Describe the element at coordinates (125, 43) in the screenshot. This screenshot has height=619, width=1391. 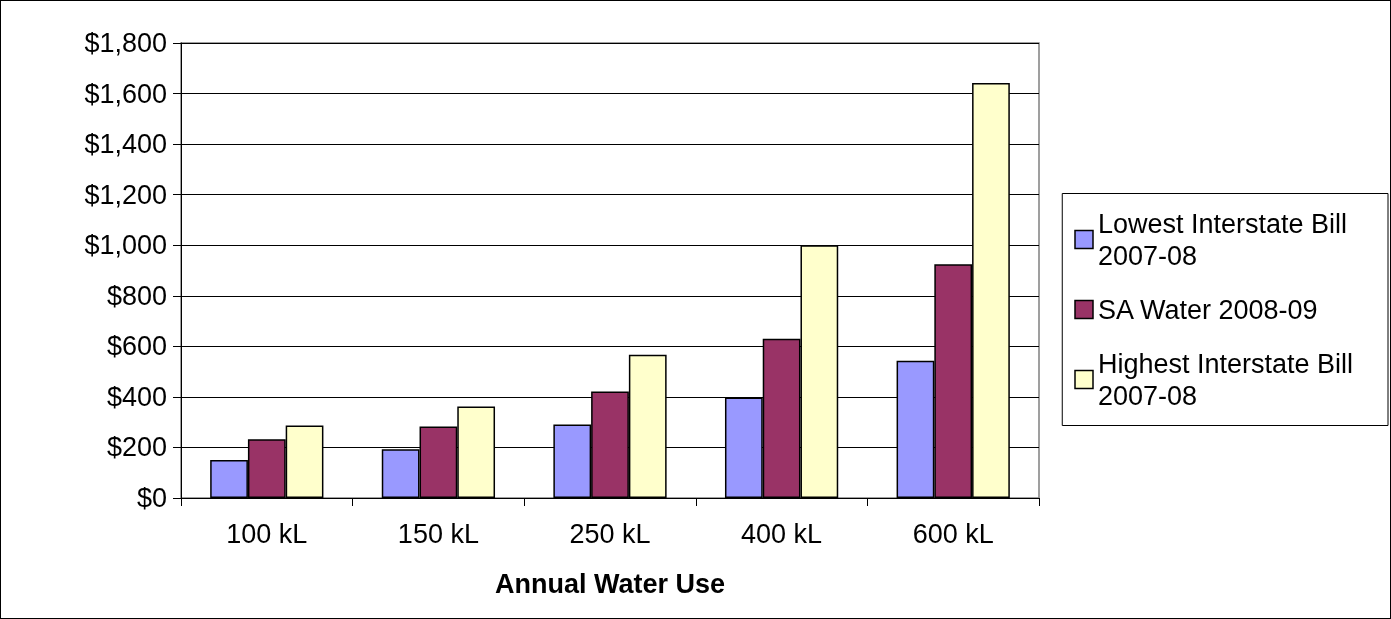
I see `y-tick-label: $1,800` at that location.